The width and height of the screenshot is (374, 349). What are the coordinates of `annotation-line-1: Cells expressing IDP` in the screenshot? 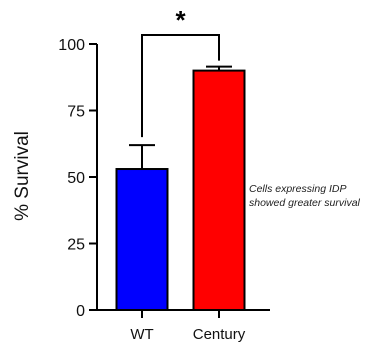 It's located at (297, 189).